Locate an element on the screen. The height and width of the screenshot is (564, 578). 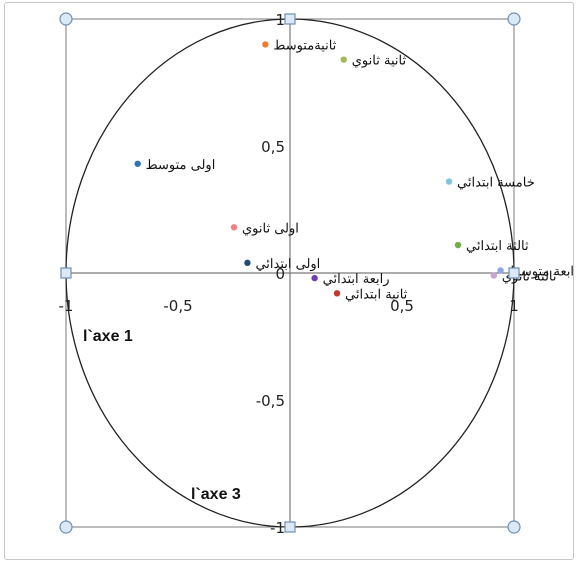
y-tick-label: -0,5 is located at coordinates (270, 401).